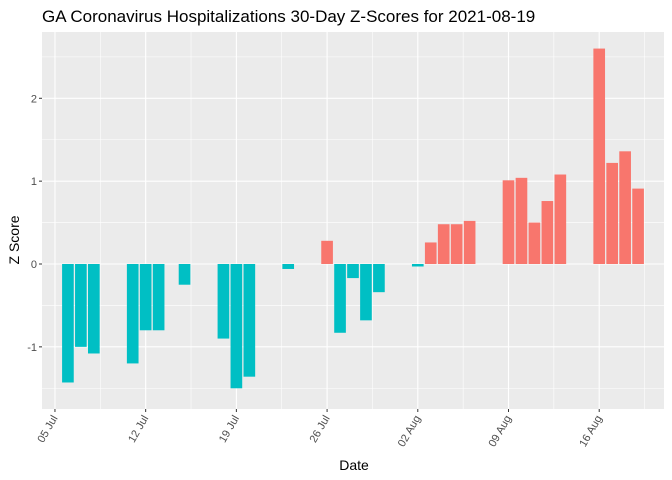  Describe the element at coordinates (34, 223) in the screenshot. I see `y-axis: -1 0 1 2` at that location.